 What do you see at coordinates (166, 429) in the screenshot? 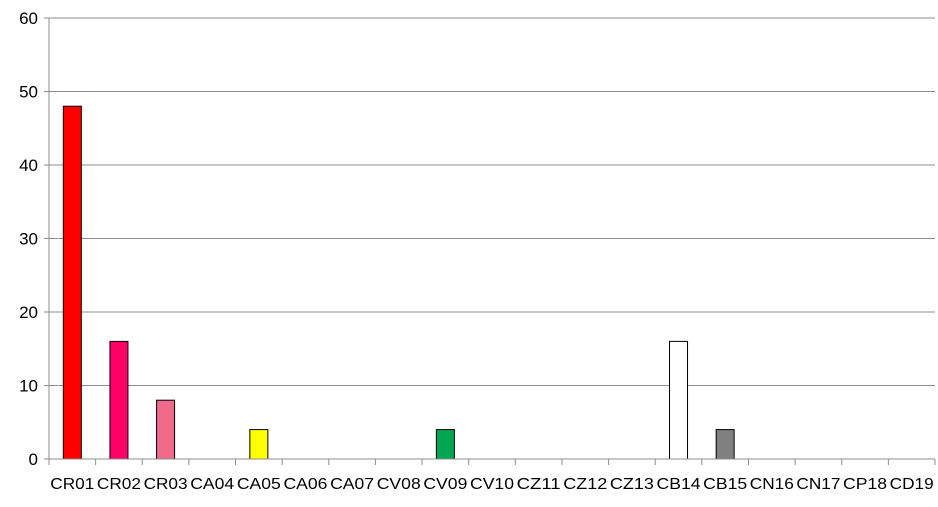
I see `bar-CR03` at bounding box center [166, 429].